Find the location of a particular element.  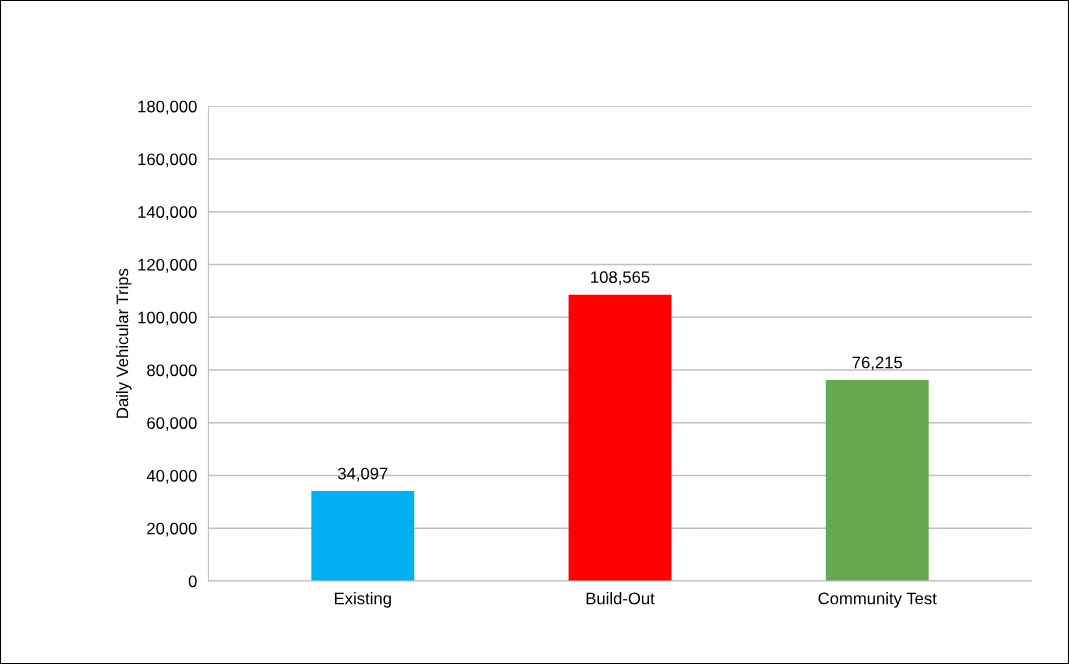

x-tick-label: Community Test is located at coordinates (877, 600).